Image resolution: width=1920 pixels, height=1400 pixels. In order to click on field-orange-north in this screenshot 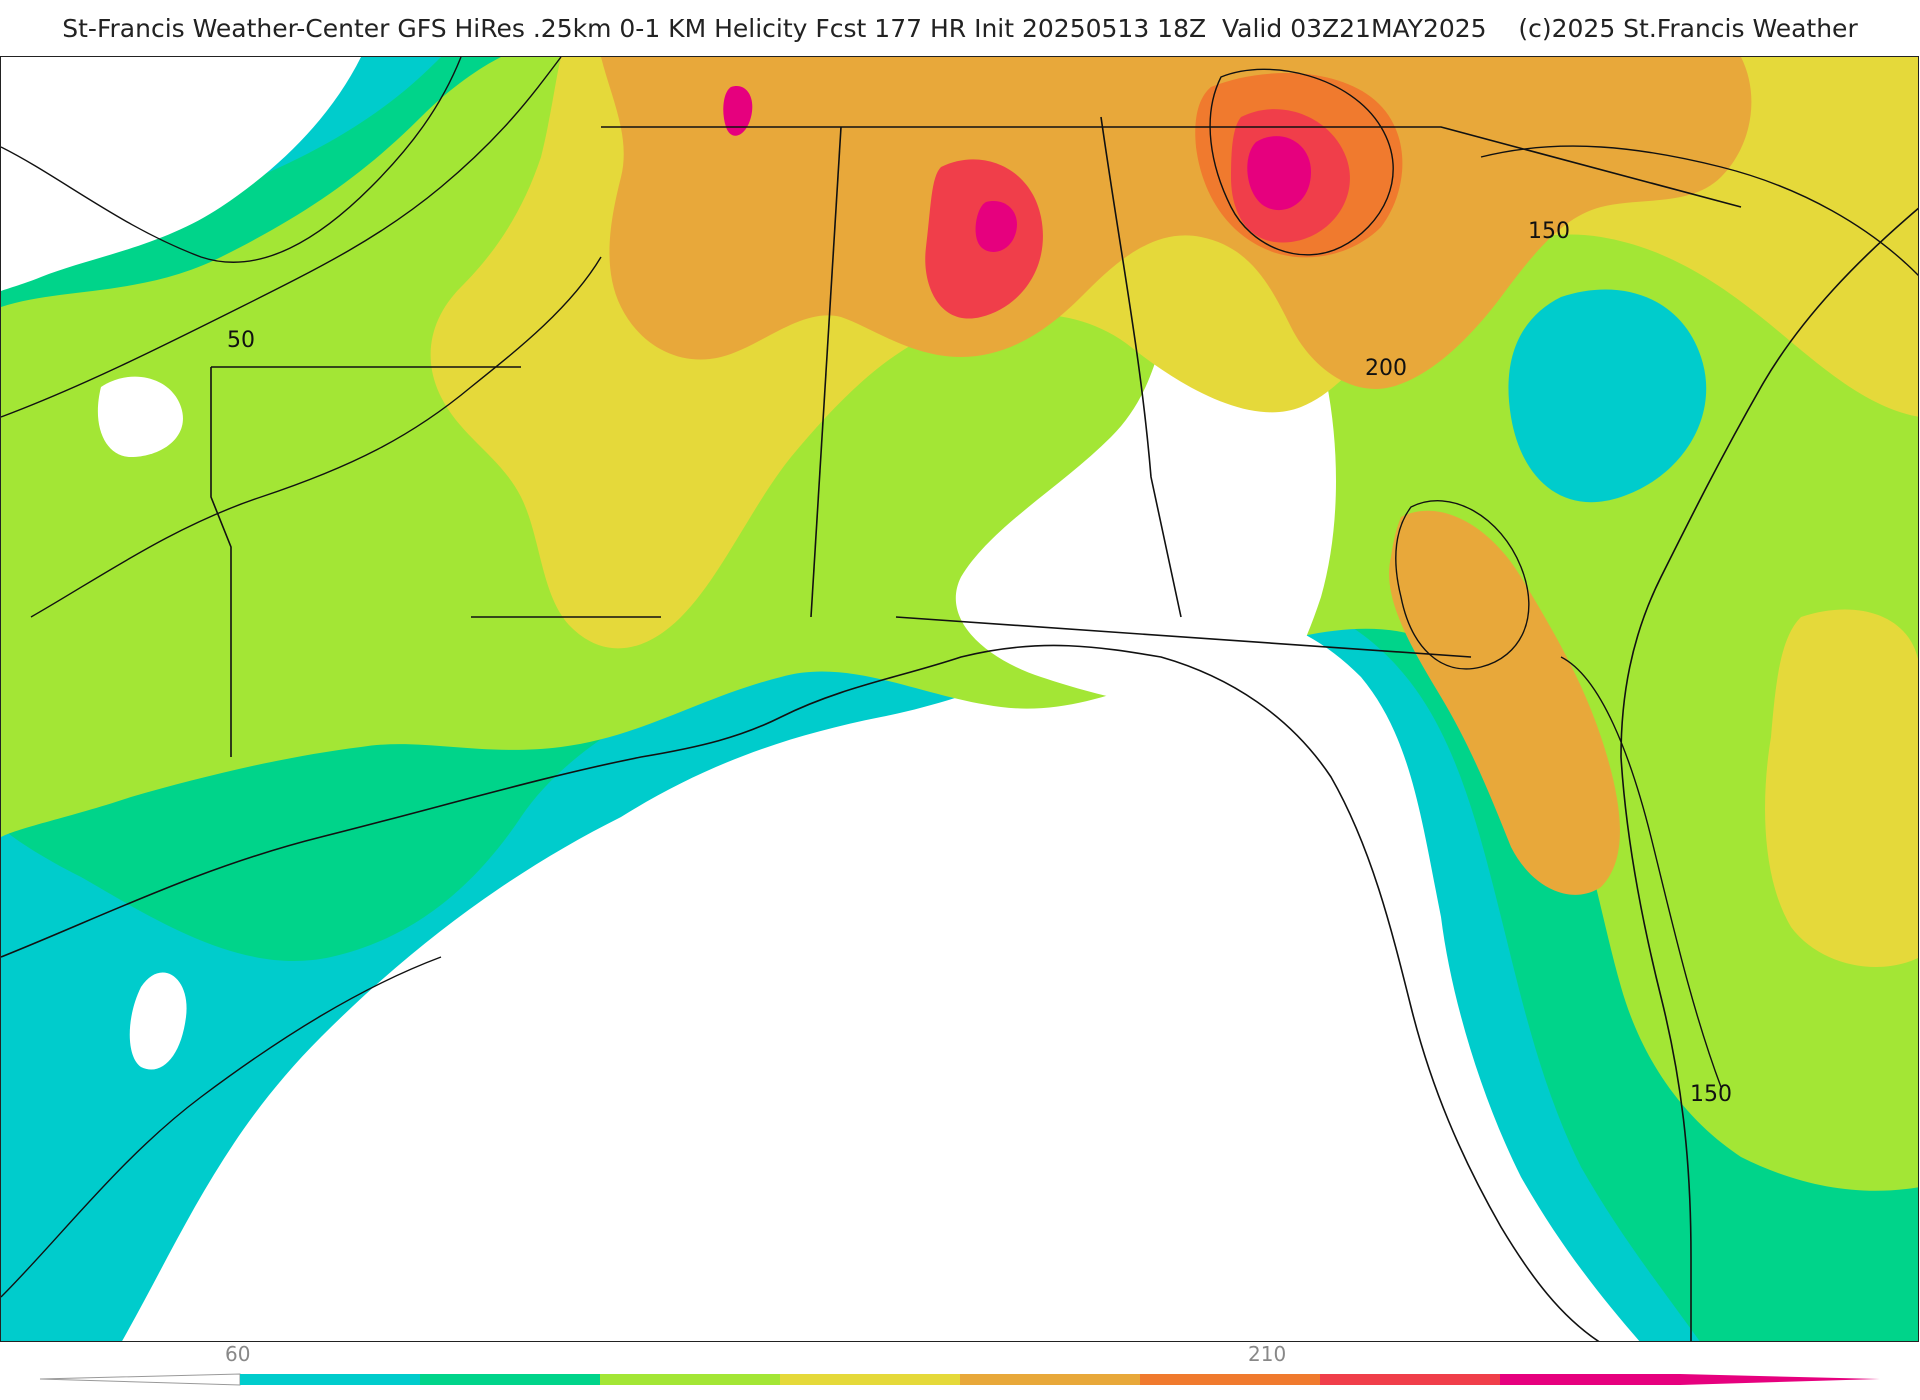, I will do `click(1176, 223)`.